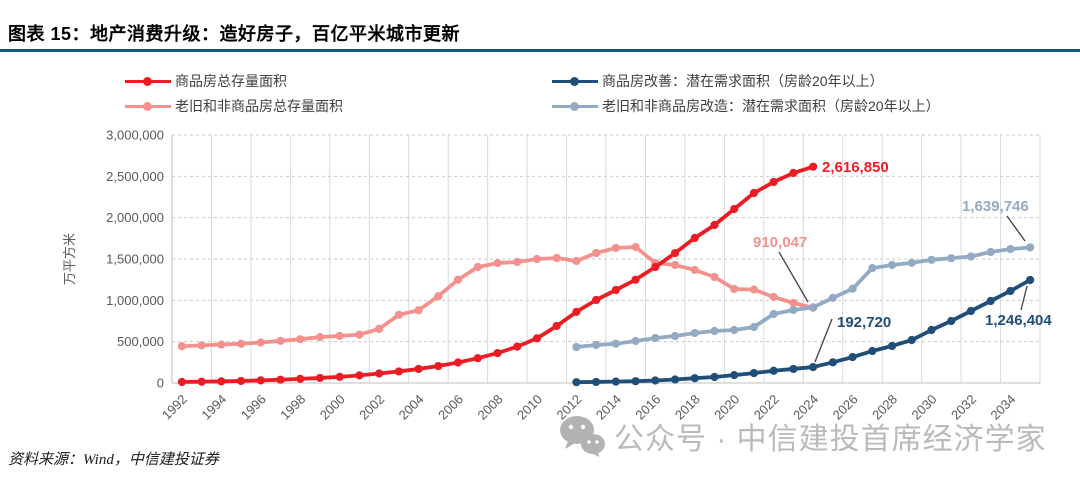 The image size is (1080, 481). What do you see at coordinates (726, 407) in the screenshot?
I see `x-tick-label: 2020` at bounding box center [726, 407].